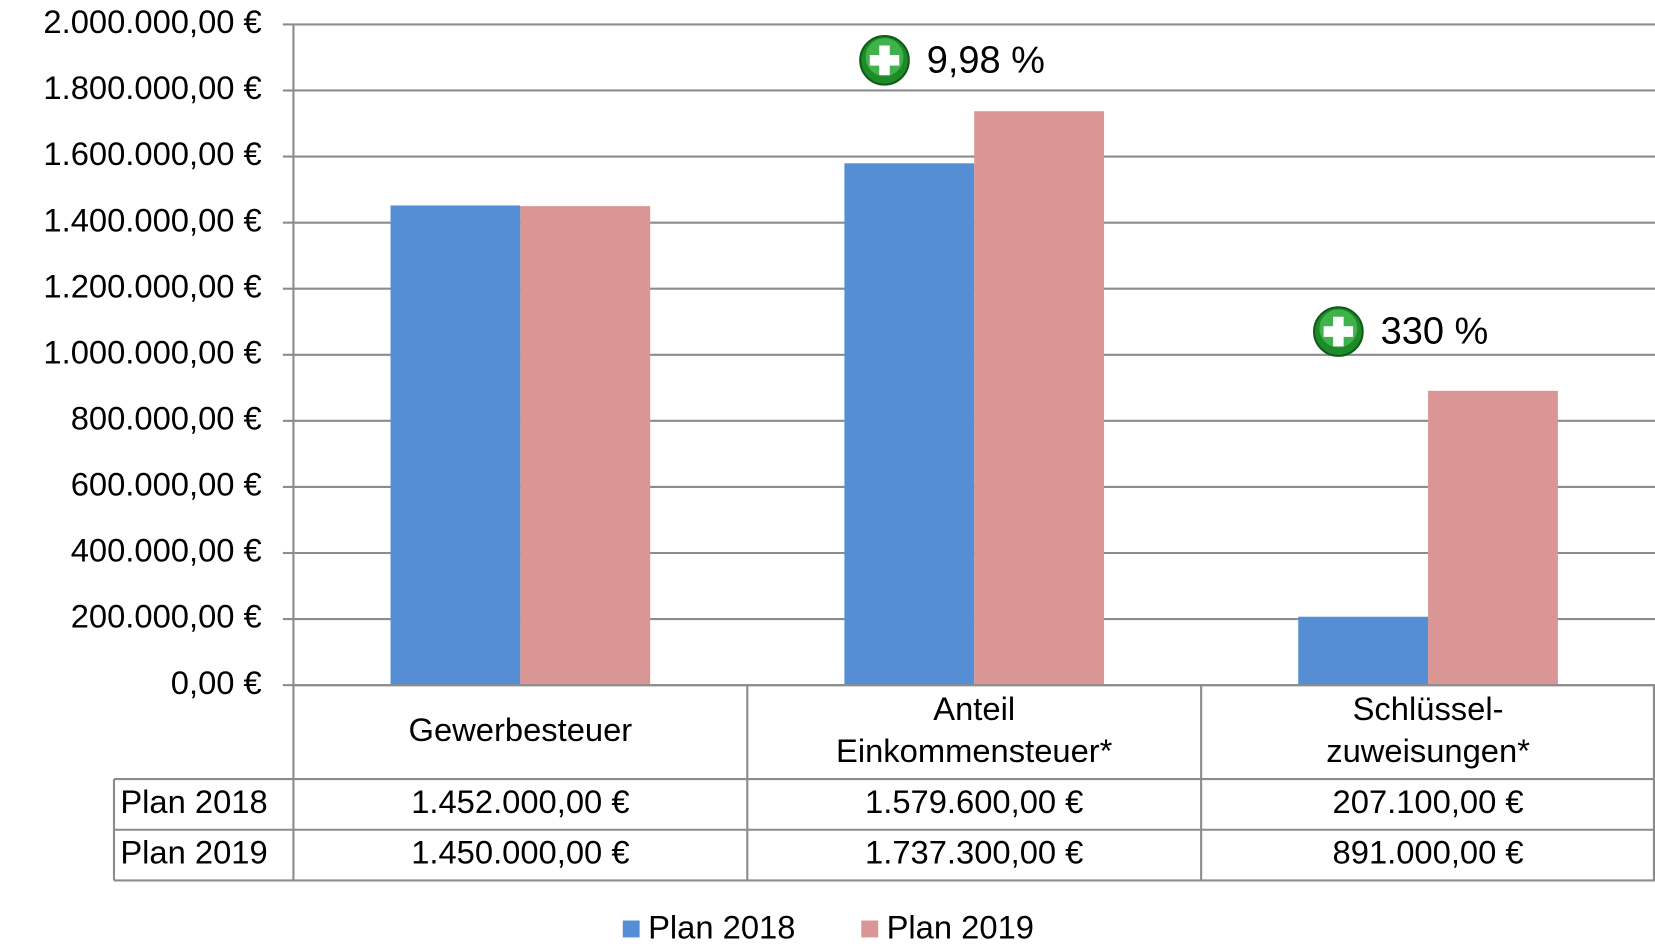 The width and height of the screenshot is (1655, 946). Describe the element at coordinates (1428, 729) in the screenshot. I see `x-tick-label: Schlüssel-zuweisungen*` at that location.